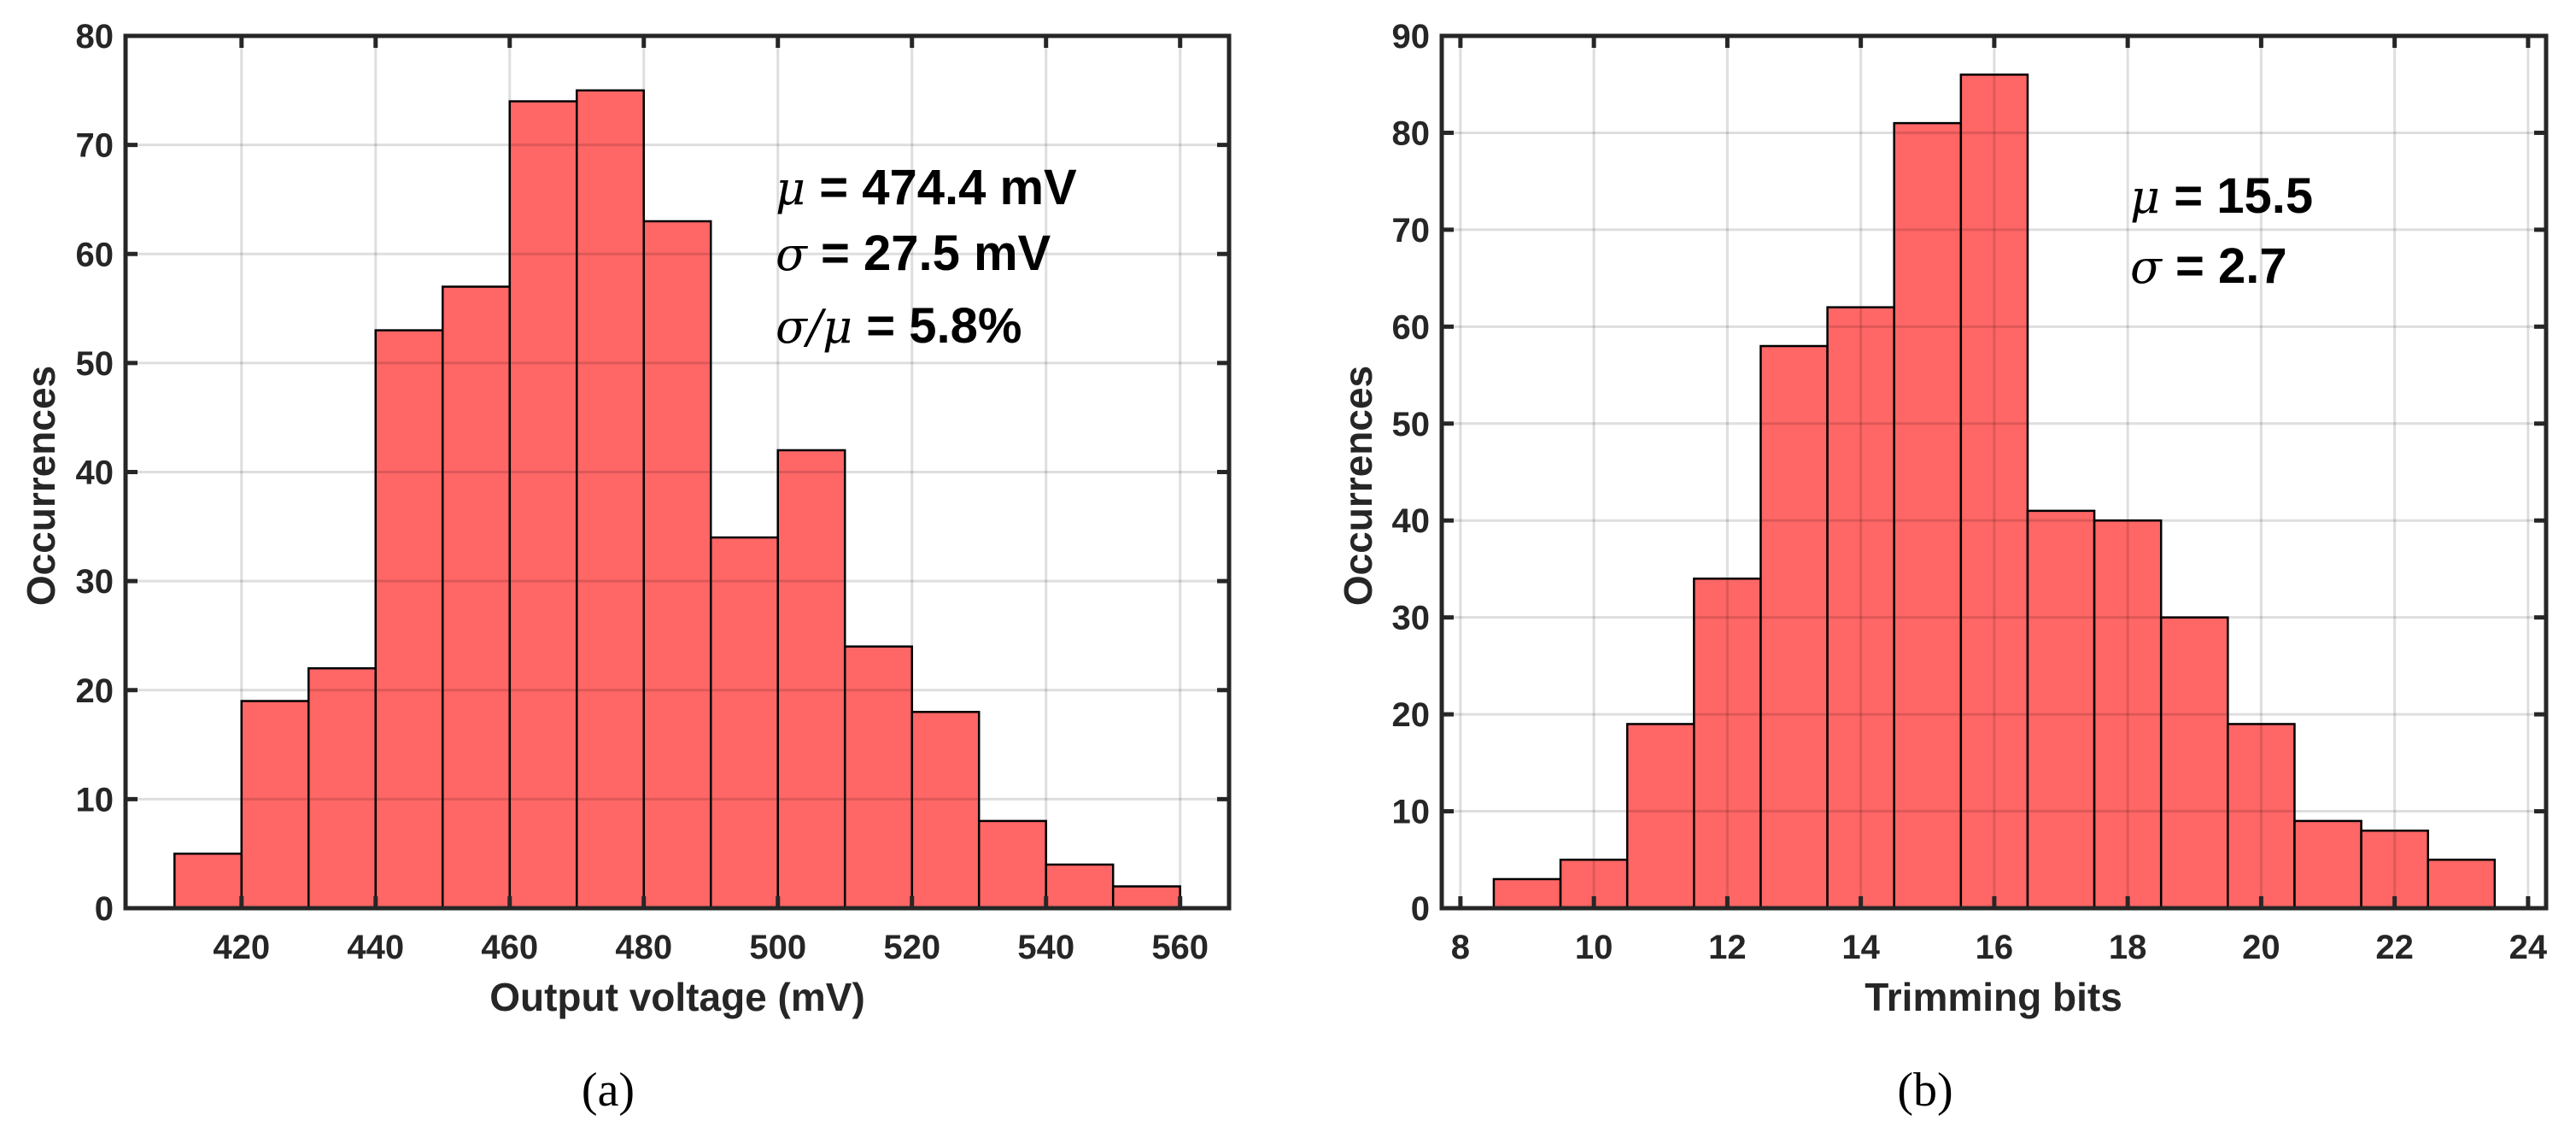  What do you see at coordinates (1995, 947) in the screenshot?
I see `x-tick-label: 16` at bounding box center [1995, 947].